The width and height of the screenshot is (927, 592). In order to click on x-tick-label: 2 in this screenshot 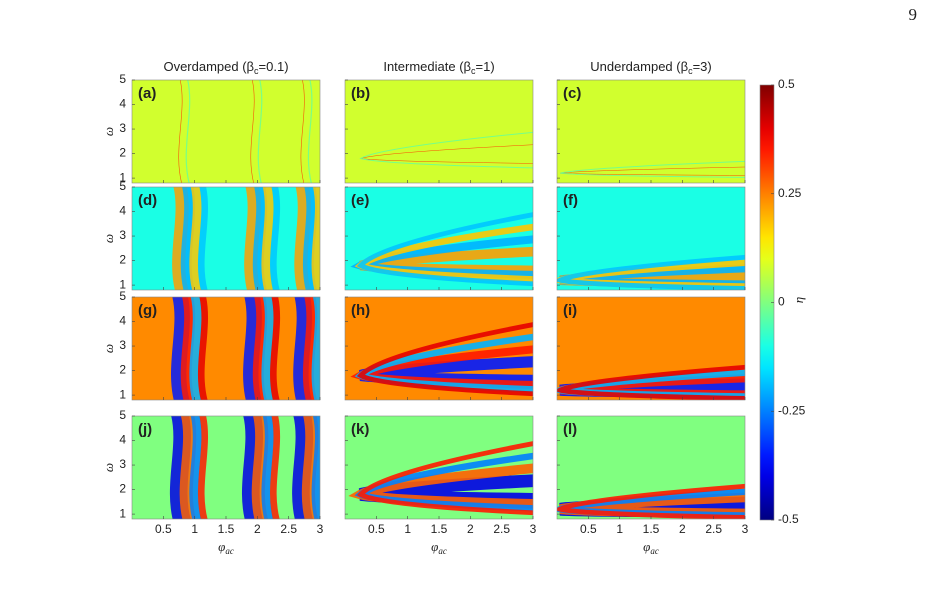, I will do `click(257, 529)`.